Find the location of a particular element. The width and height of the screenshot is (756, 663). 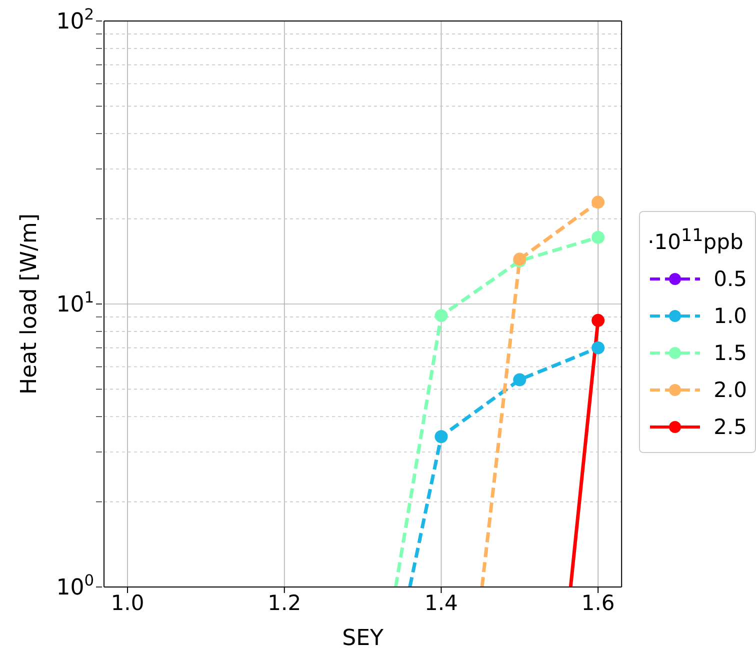

x-tick-label: 1.0 is located at coordinates (127, 602).